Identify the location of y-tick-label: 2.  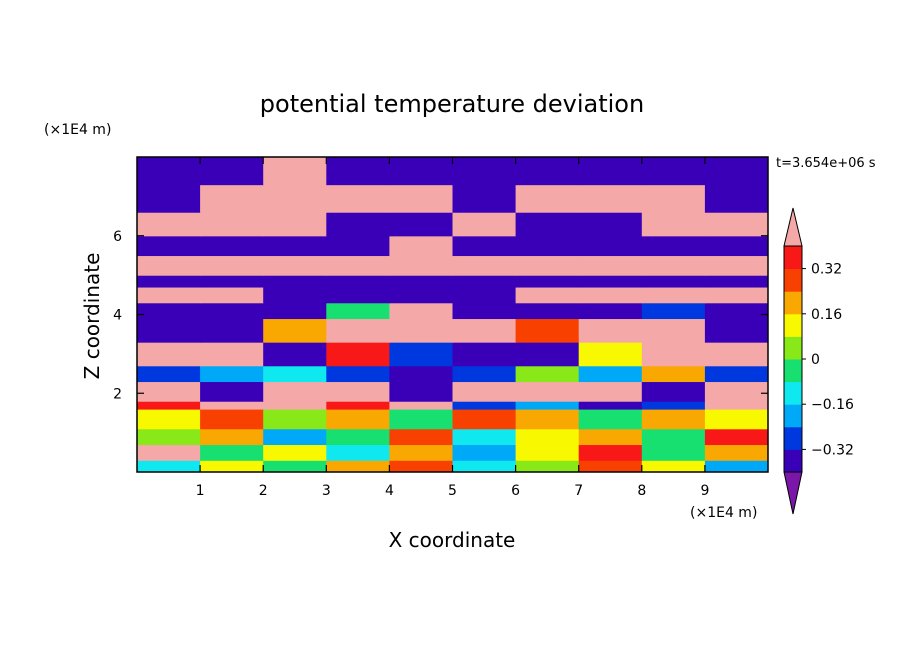
(117, 394).